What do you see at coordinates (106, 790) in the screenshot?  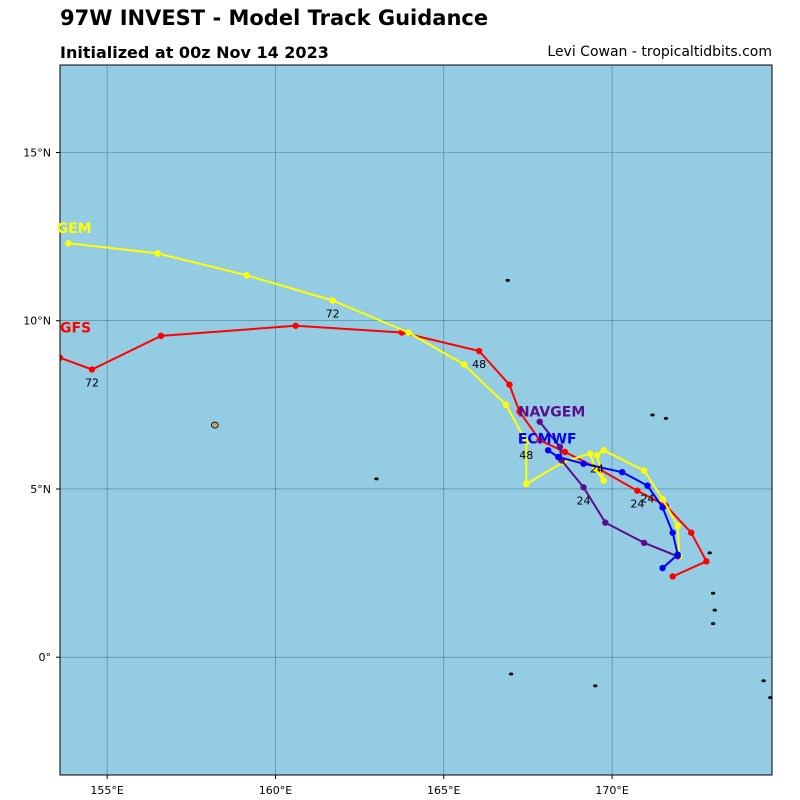 I see `tick-label-lon: 155°E` at bounding box center [106, 790].